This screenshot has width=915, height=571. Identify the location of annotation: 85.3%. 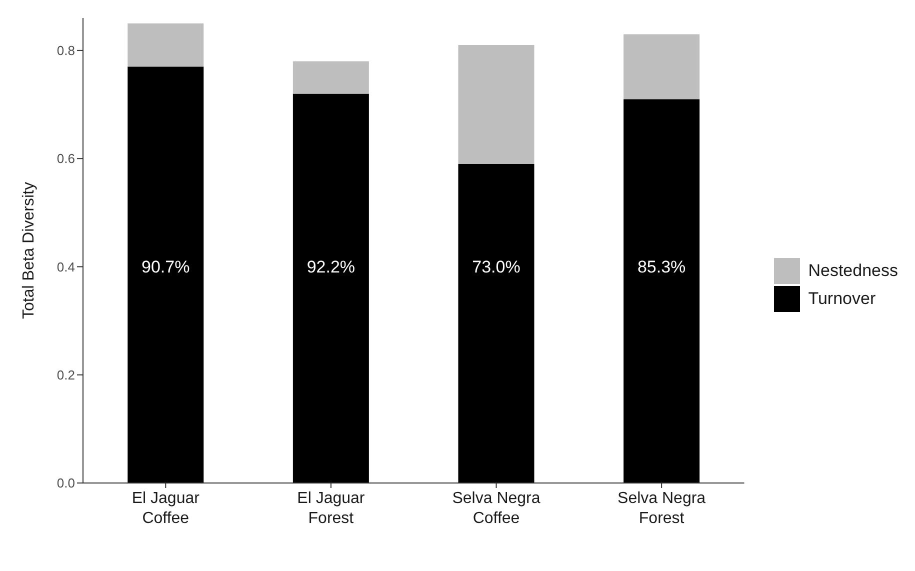
(661, 267).